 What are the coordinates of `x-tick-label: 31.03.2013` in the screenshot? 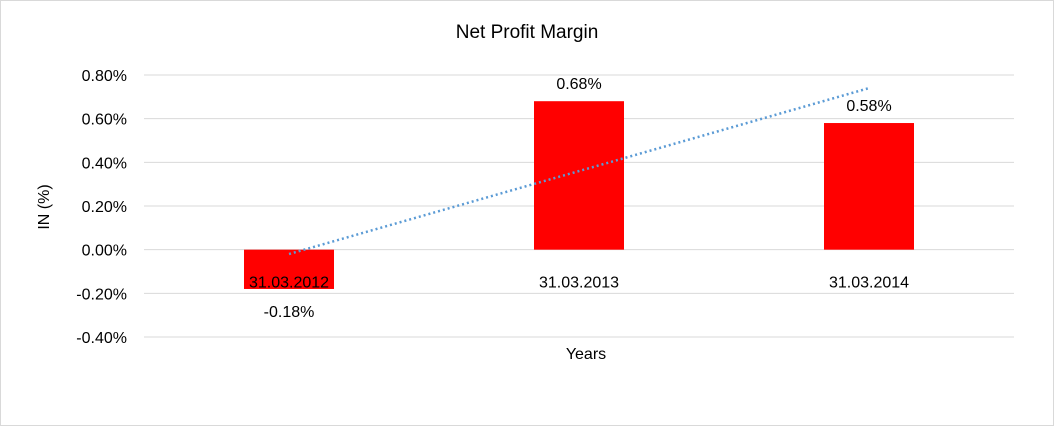 It's located at (579, 283).